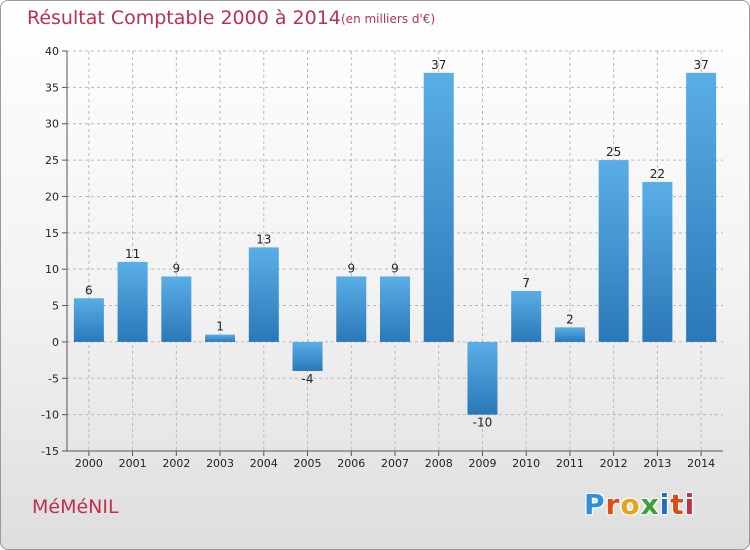 The width and height of the screenshot is (750, 550). I want to click on chart-subtitle: (en milliers d'€), so click(388, 19).